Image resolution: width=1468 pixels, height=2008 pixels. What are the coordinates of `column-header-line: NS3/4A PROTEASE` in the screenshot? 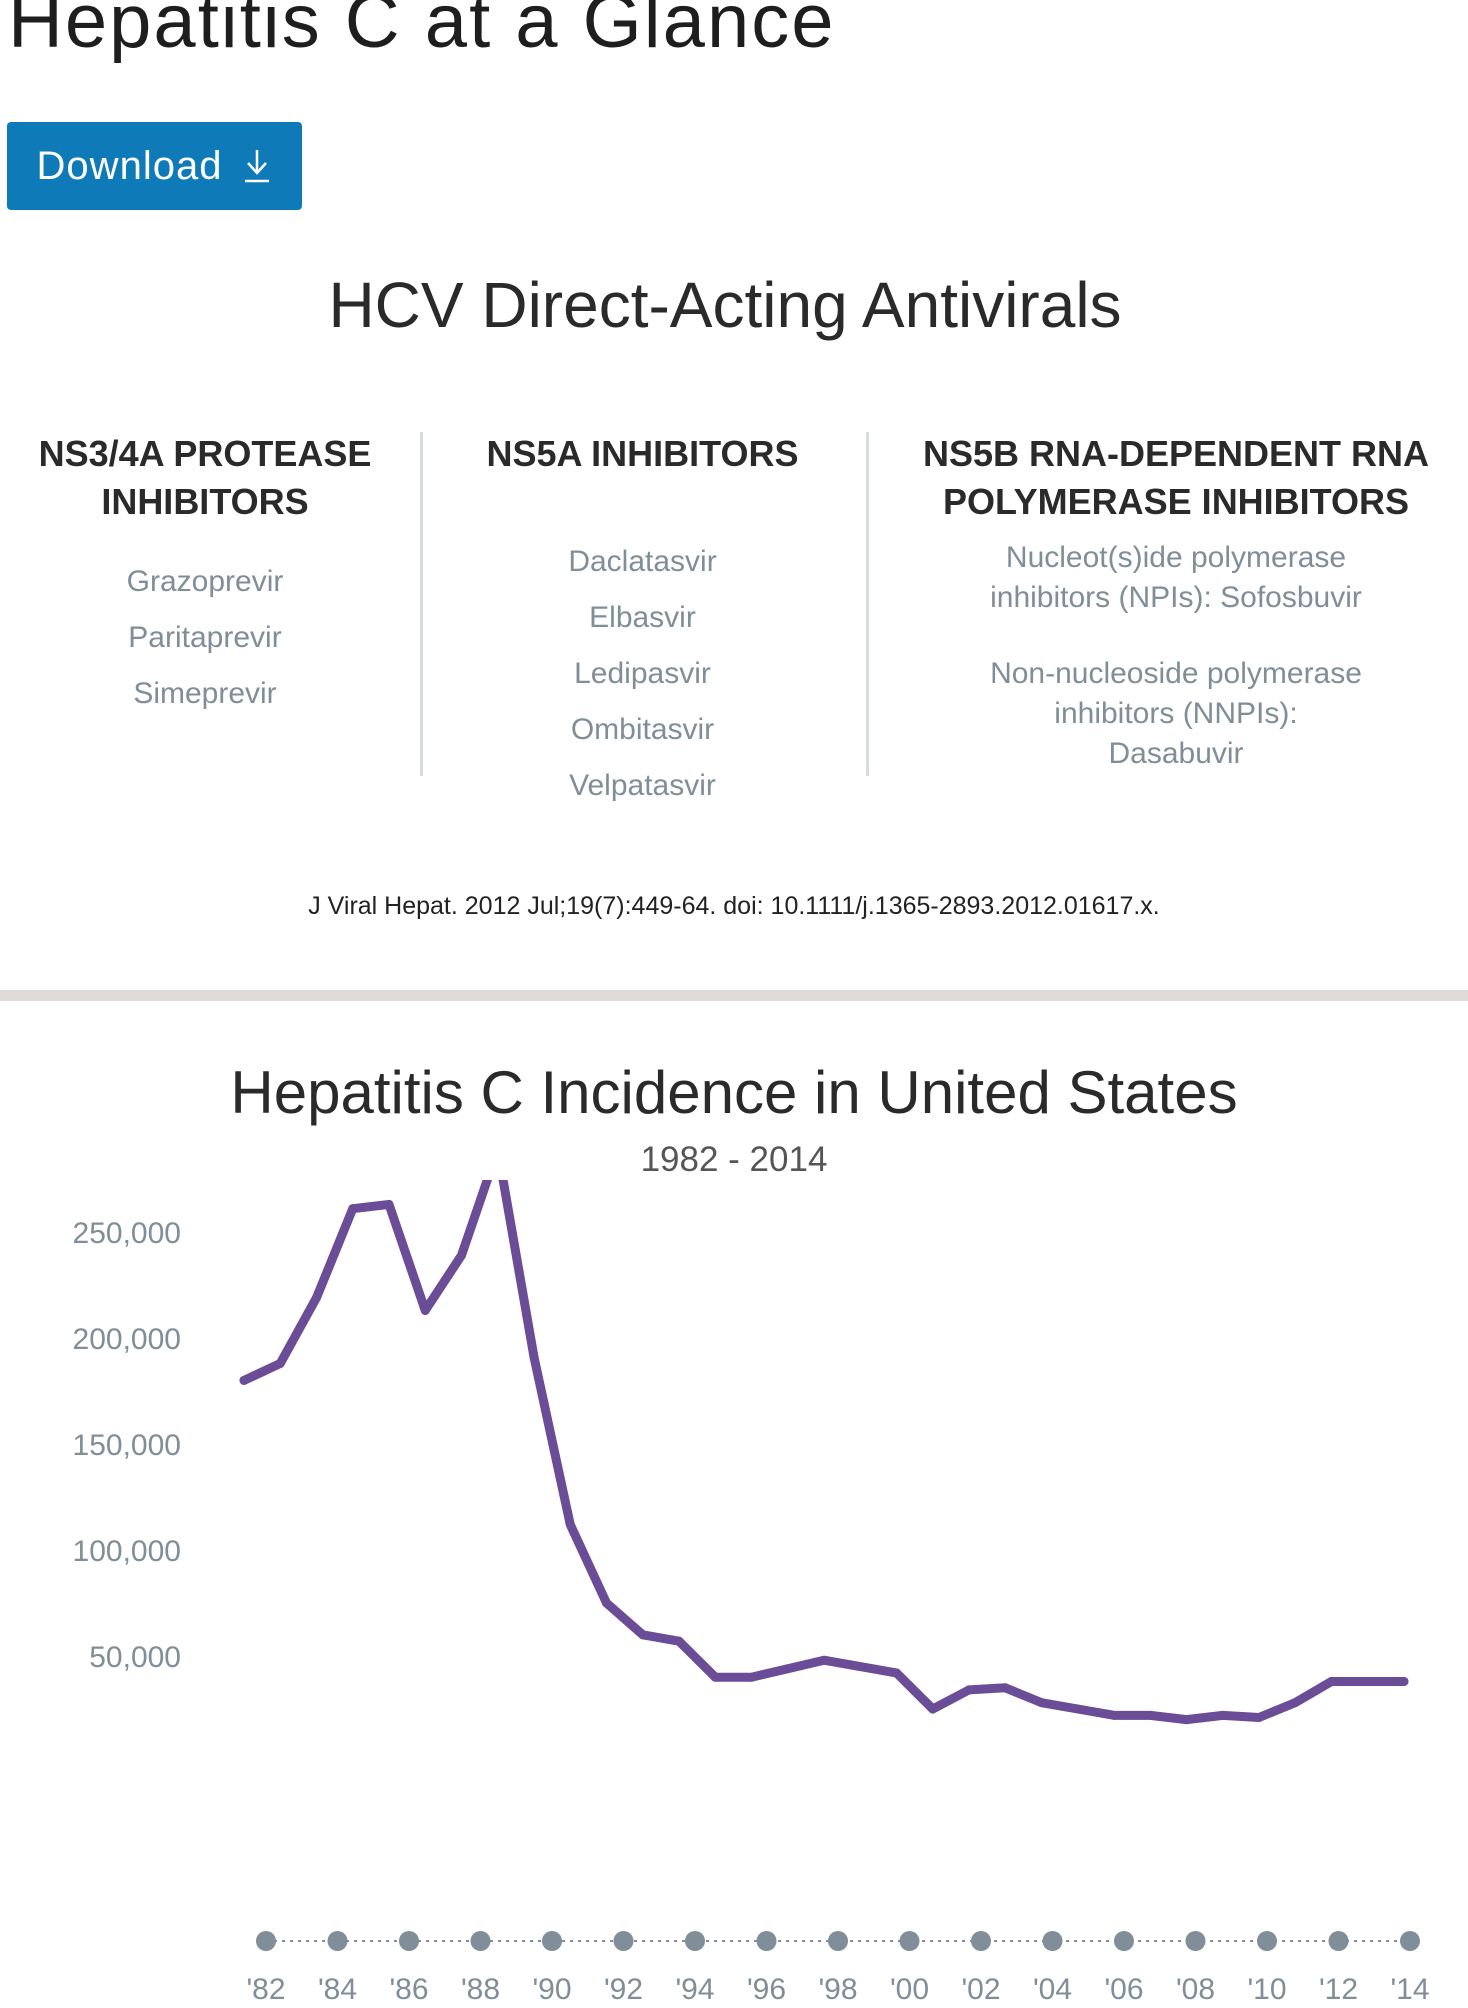 It's located at (205, 453).